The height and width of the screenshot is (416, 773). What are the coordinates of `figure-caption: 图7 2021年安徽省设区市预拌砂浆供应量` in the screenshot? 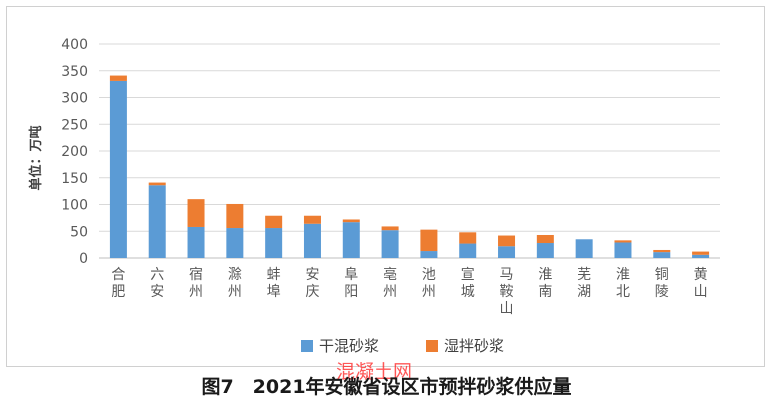 It's located at (386, 387).